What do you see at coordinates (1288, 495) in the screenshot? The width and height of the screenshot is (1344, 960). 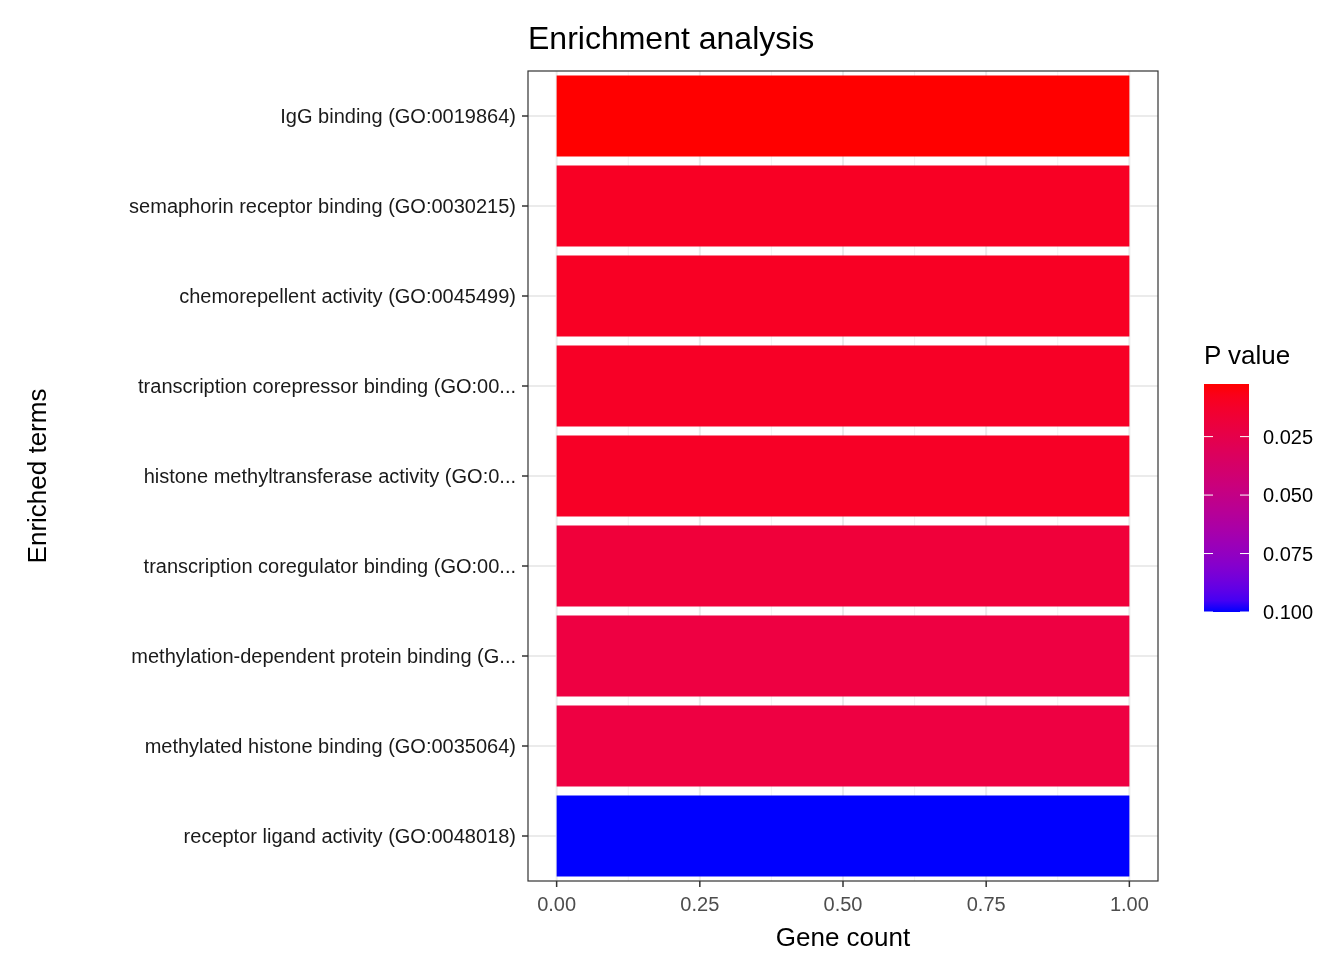 I see `color-bar-label: 0.050` at bounding box center [1288, 495].